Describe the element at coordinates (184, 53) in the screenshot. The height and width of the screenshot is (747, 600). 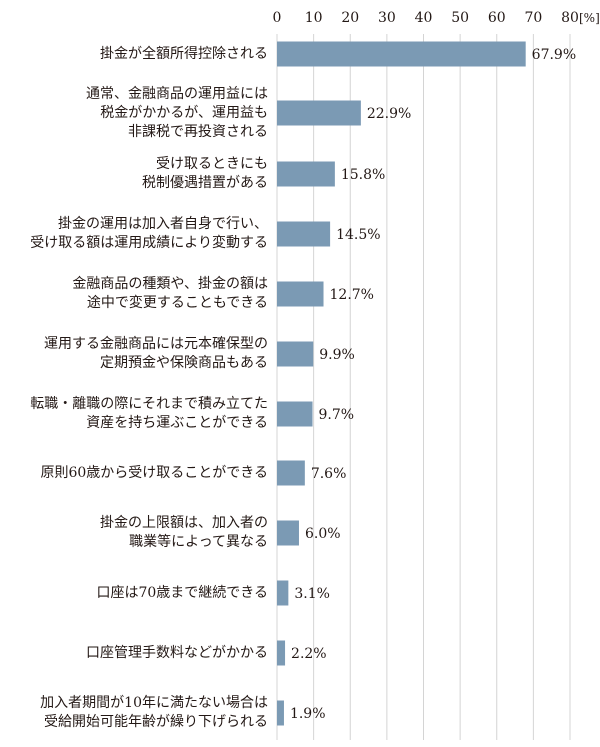
I see `category-label: 掛金が全額所得控除される` at that location.